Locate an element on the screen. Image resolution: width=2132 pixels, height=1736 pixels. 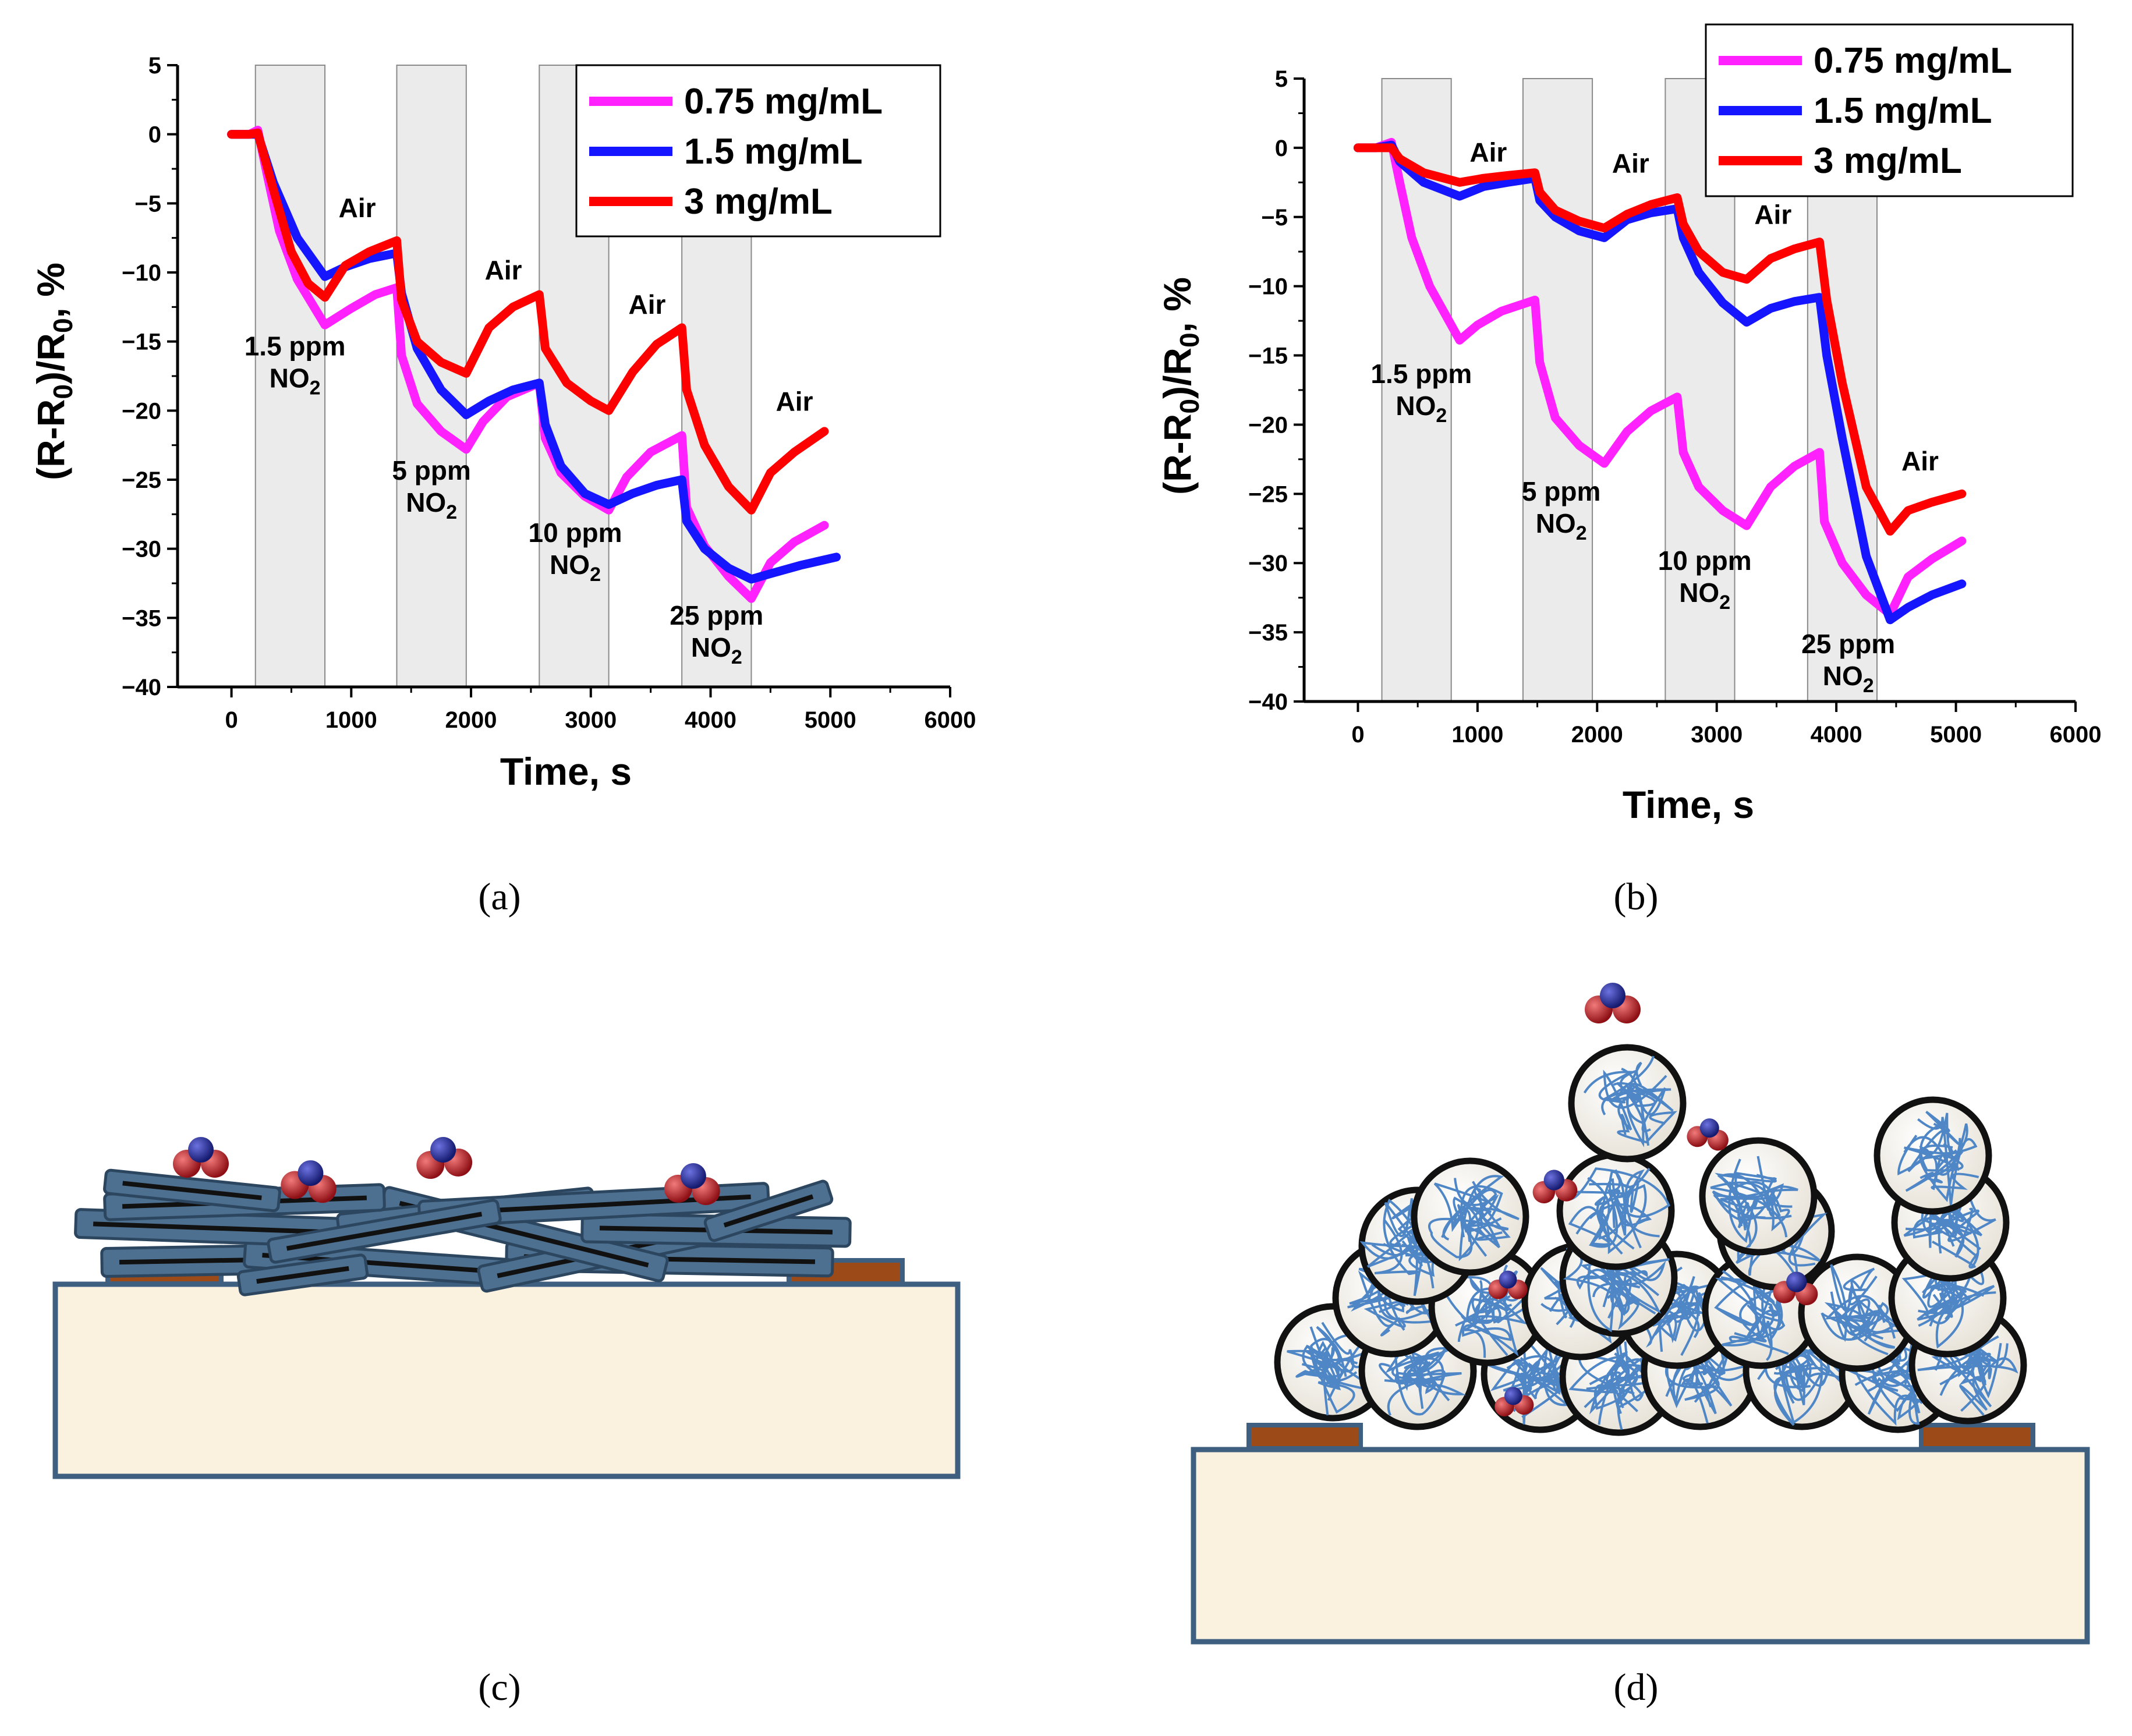
annotation: 5 ppm NO2 is located at coordinates (1561, 510).